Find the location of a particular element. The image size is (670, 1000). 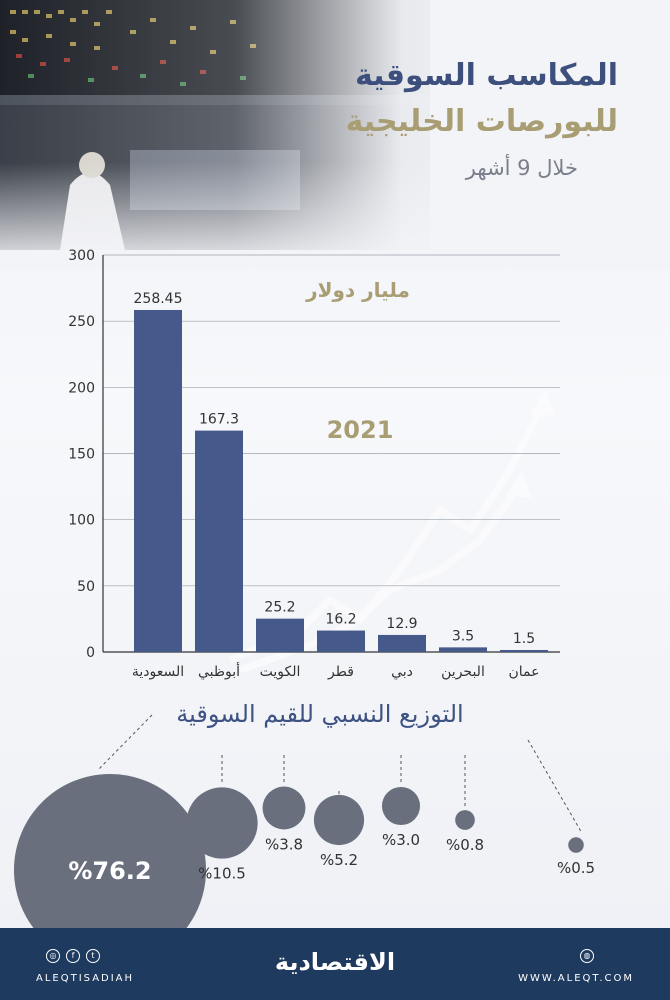

bar-value-label: 12.9 is located at coordinates (401, 624).